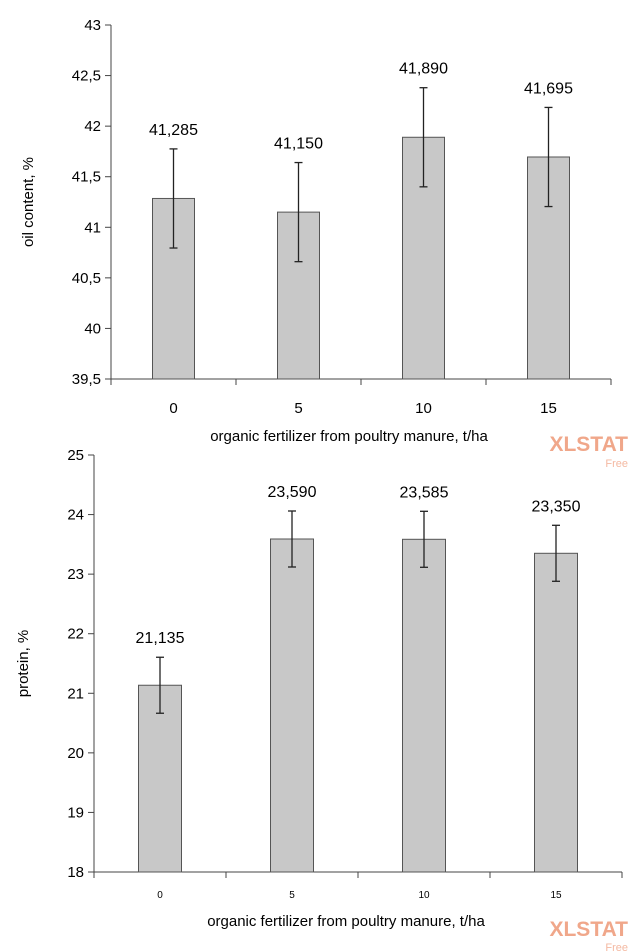  I want to click on data-label: 21,135, so click(160, 638).